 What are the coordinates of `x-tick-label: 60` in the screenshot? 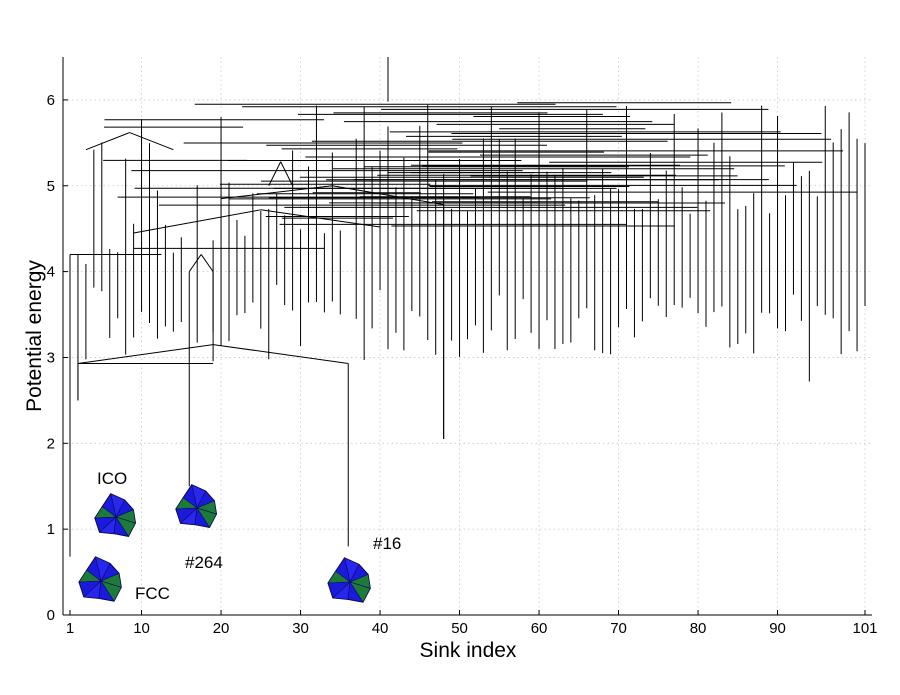 It's located at (539, 628).